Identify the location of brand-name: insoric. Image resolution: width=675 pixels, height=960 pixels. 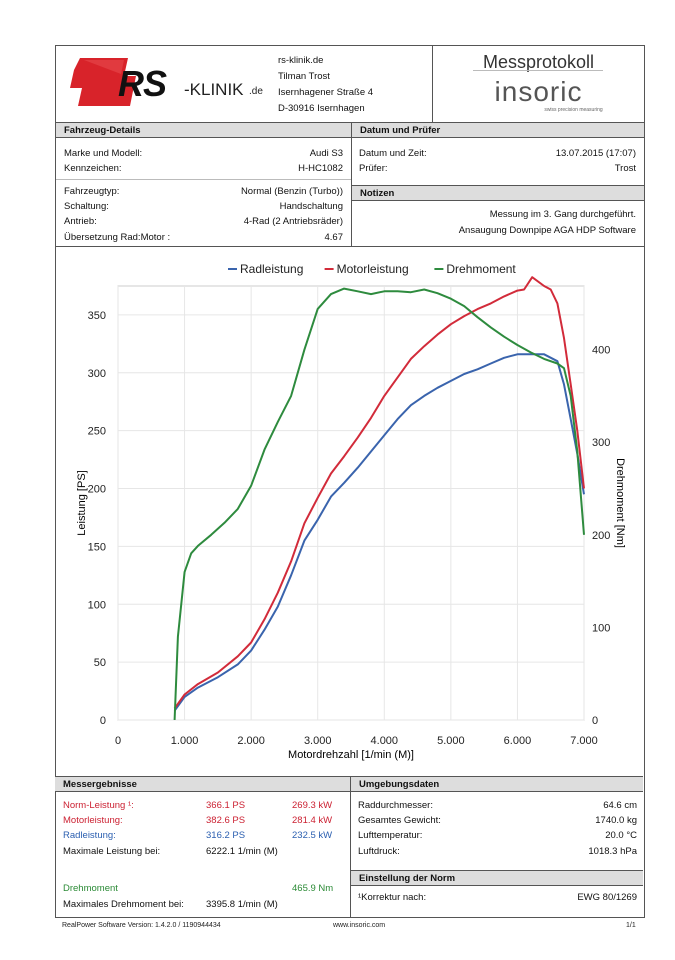
(538, 91).